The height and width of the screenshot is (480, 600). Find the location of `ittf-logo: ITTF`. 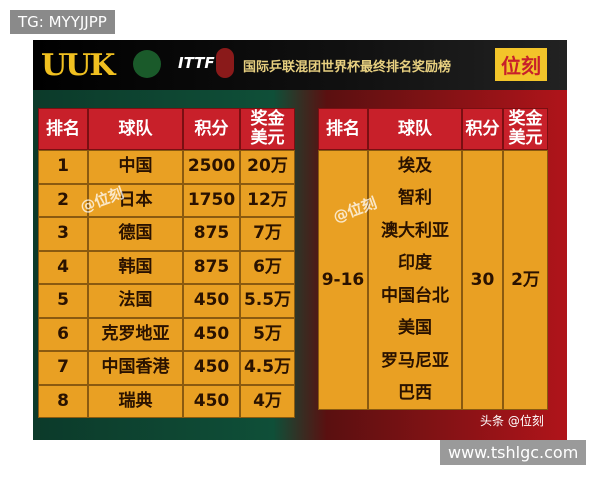

ittf-logo: ITTF is located at coordinates (196, 63).